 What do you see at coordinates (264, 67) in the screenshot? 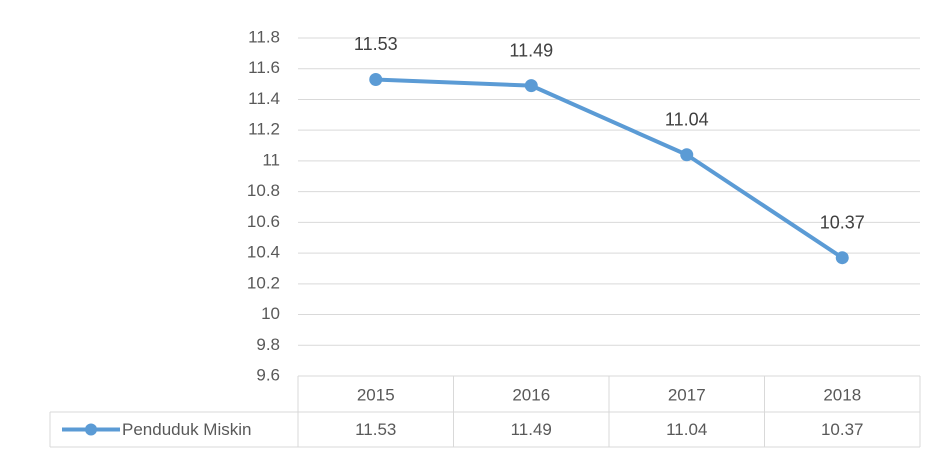
I see `y-tick-label: 11.6` at bounding box center [264, 67].